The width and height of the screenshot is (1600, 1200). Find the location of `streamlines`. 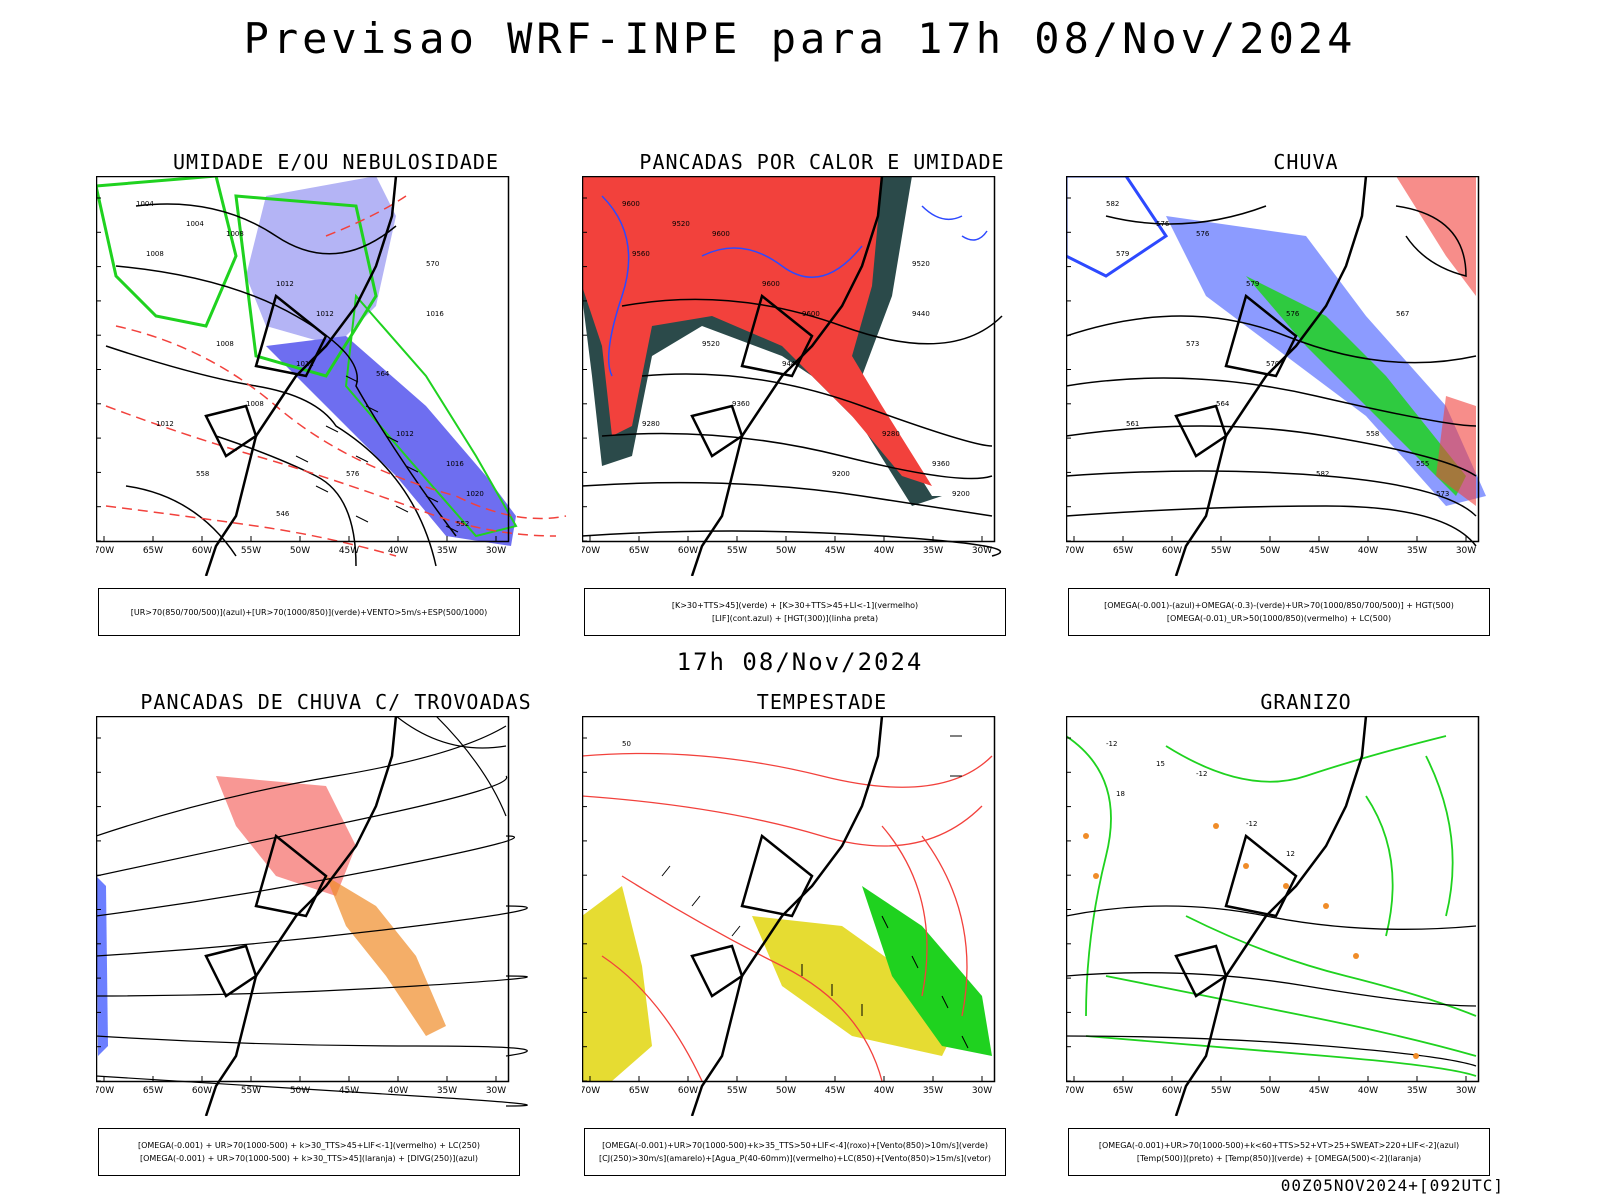

streamlines is located at coordinates (312, 911).